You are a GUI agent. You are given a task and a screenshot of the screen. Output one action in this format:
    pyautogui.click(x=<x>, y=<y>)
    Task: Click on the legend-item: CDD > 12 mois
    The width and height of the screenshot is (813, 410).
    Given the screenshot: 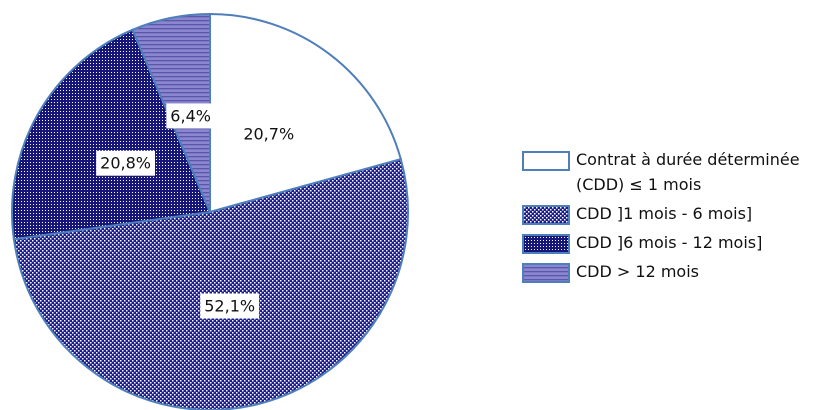 What is the action you would take?
    pyautogui.click(x=662, y=271)
    